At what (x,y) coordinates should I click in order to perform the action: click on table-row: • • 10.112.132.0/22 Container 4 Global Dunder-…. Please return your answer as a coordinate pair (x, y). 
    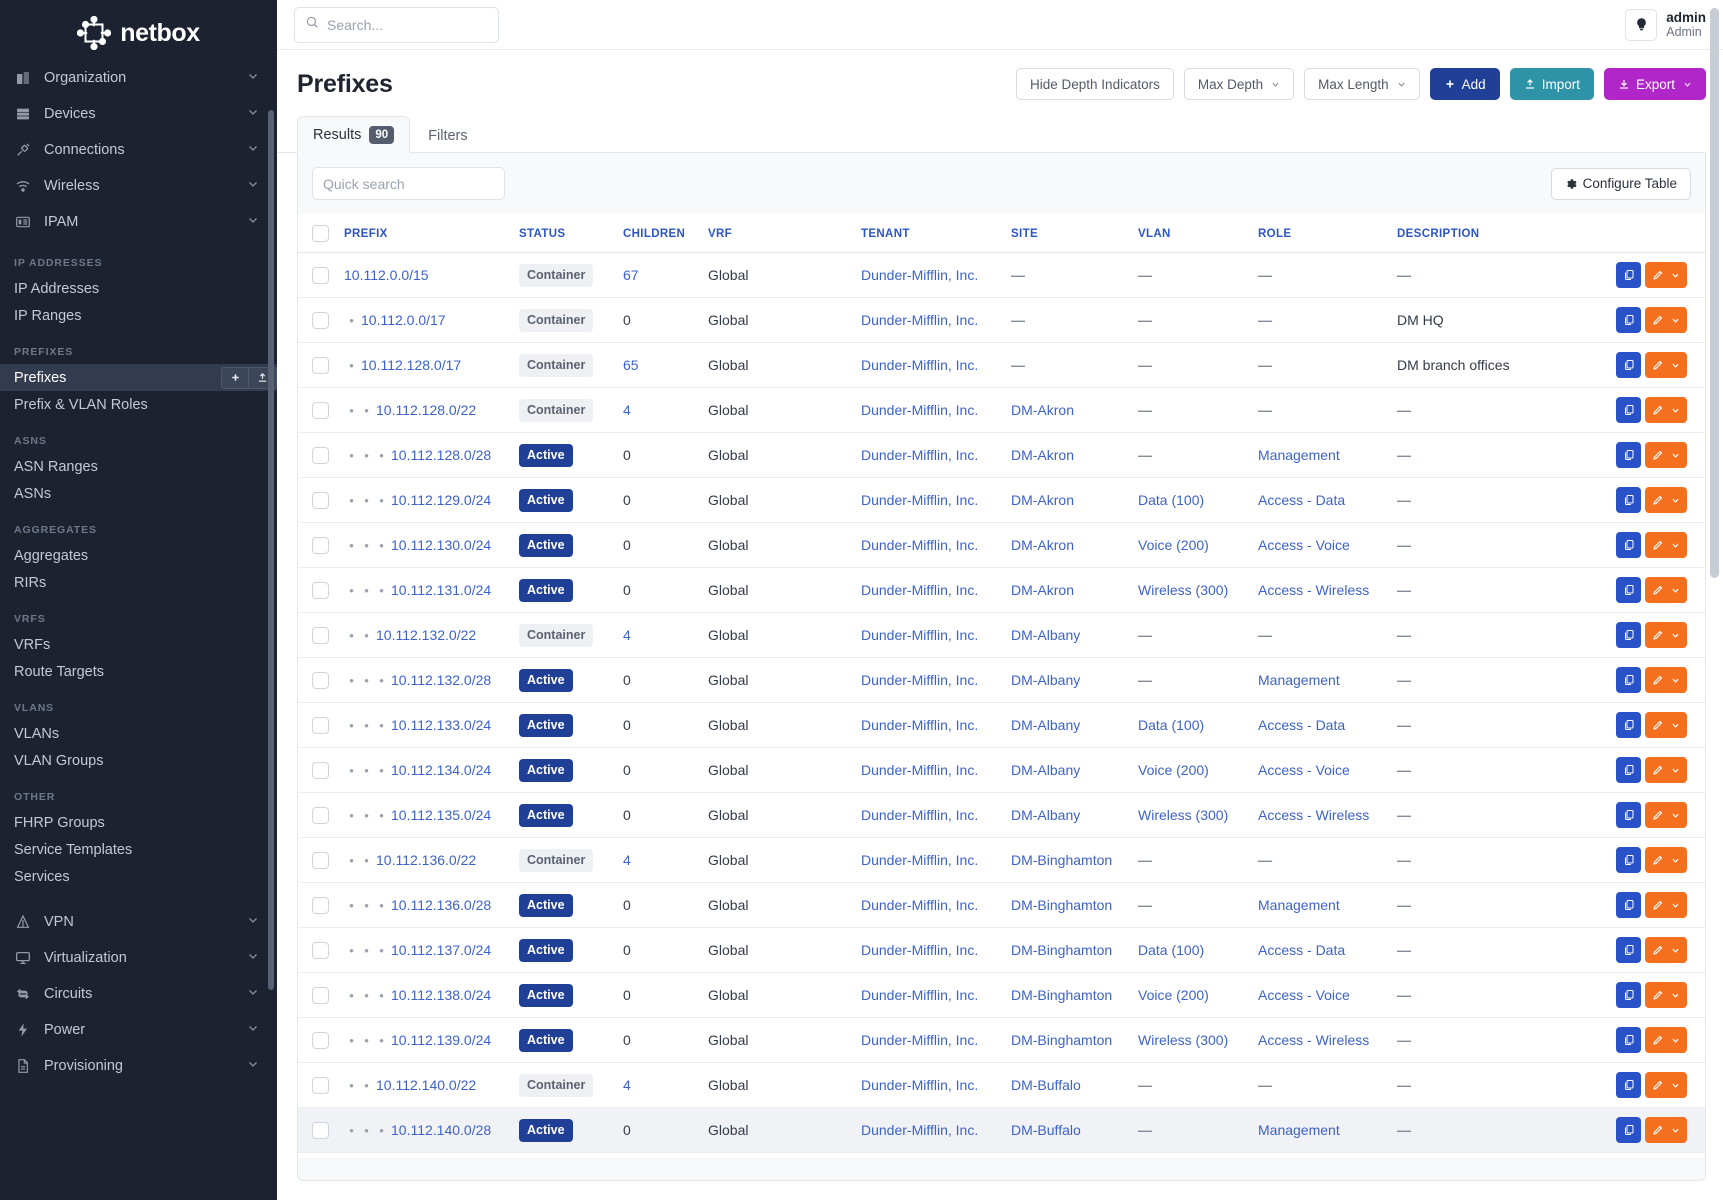
    Looking at the image, I should click on (1001, 635).